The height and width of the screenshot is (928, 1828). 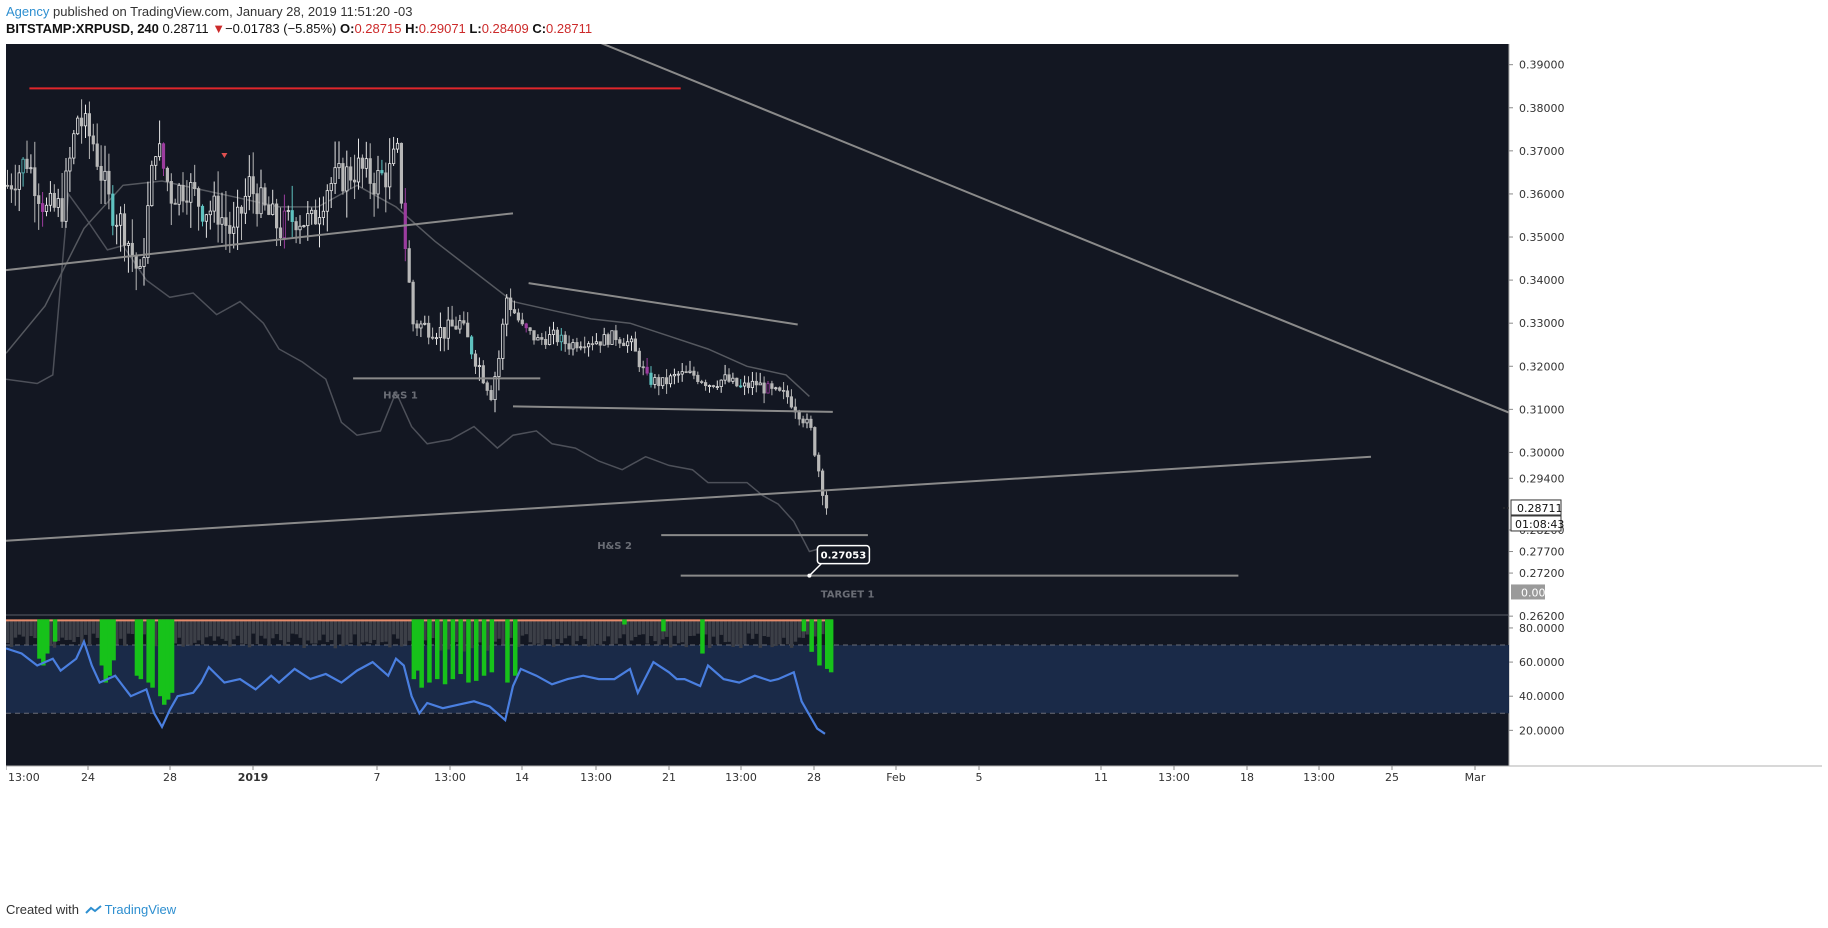 What do you see at coordinates (140, 909) in the screenshot?
I see `tradingview-link: TradingView` at bounding box center [140, 909].